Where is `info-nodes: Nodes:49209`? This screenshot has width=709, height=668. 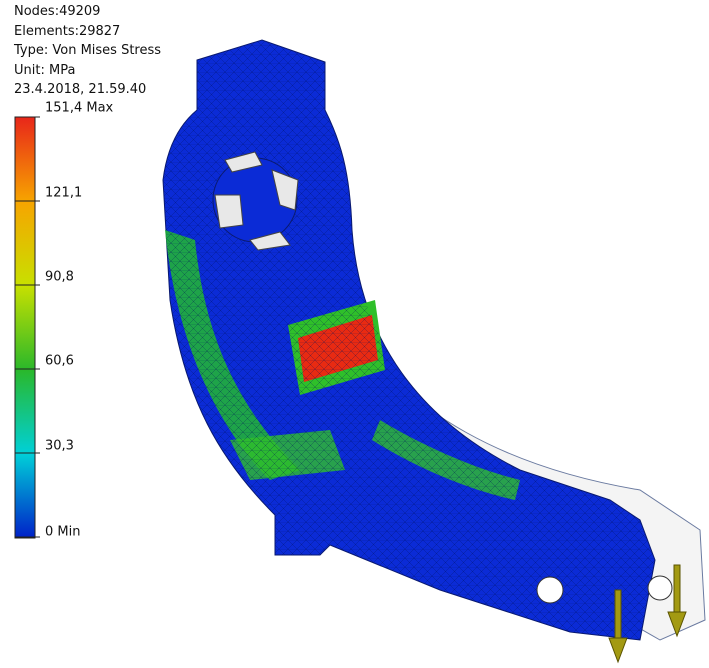
info-nodes: Nodes:49209 is located at coordinates (57, 11).